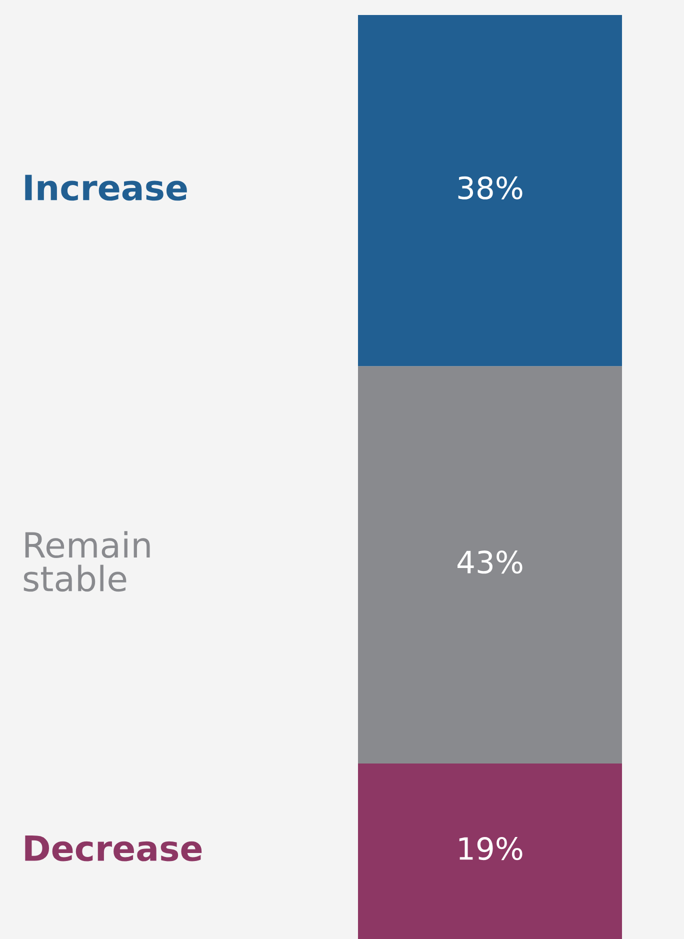 The image size is (684, 939). What do you see at coordinates (490, 188) in the screenshot?
I see `data-label: 38%` at bounding box center [490, 188].